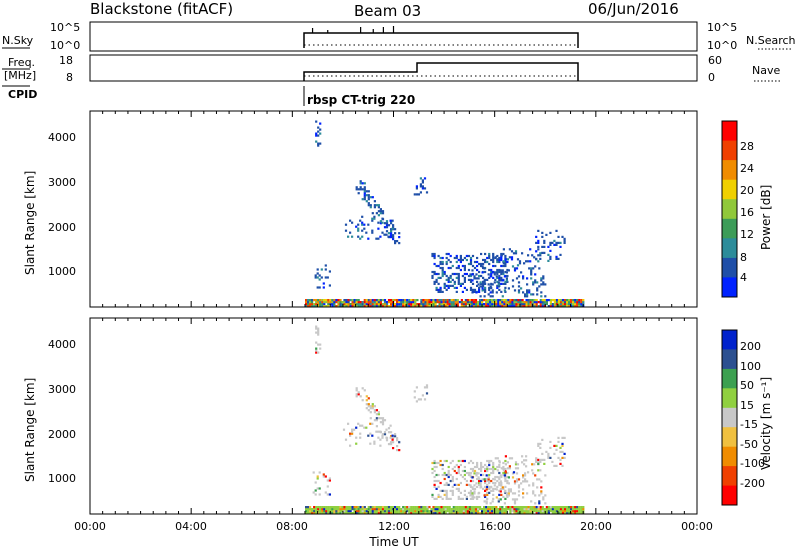 Image resolution: width=800 pixels, height=554 pixels. I want to click on freq-trace, so click(441, 71).